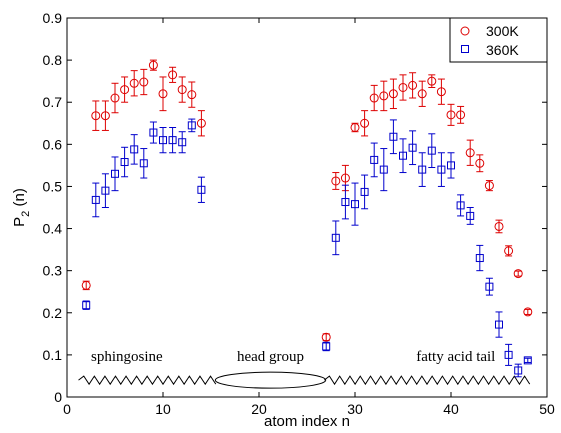 The height and width of the screenshot is (433, 561). Describe the element at coordinates (53, 271) in the screenshot. I see `y-tick-label: 0.3` at that location.